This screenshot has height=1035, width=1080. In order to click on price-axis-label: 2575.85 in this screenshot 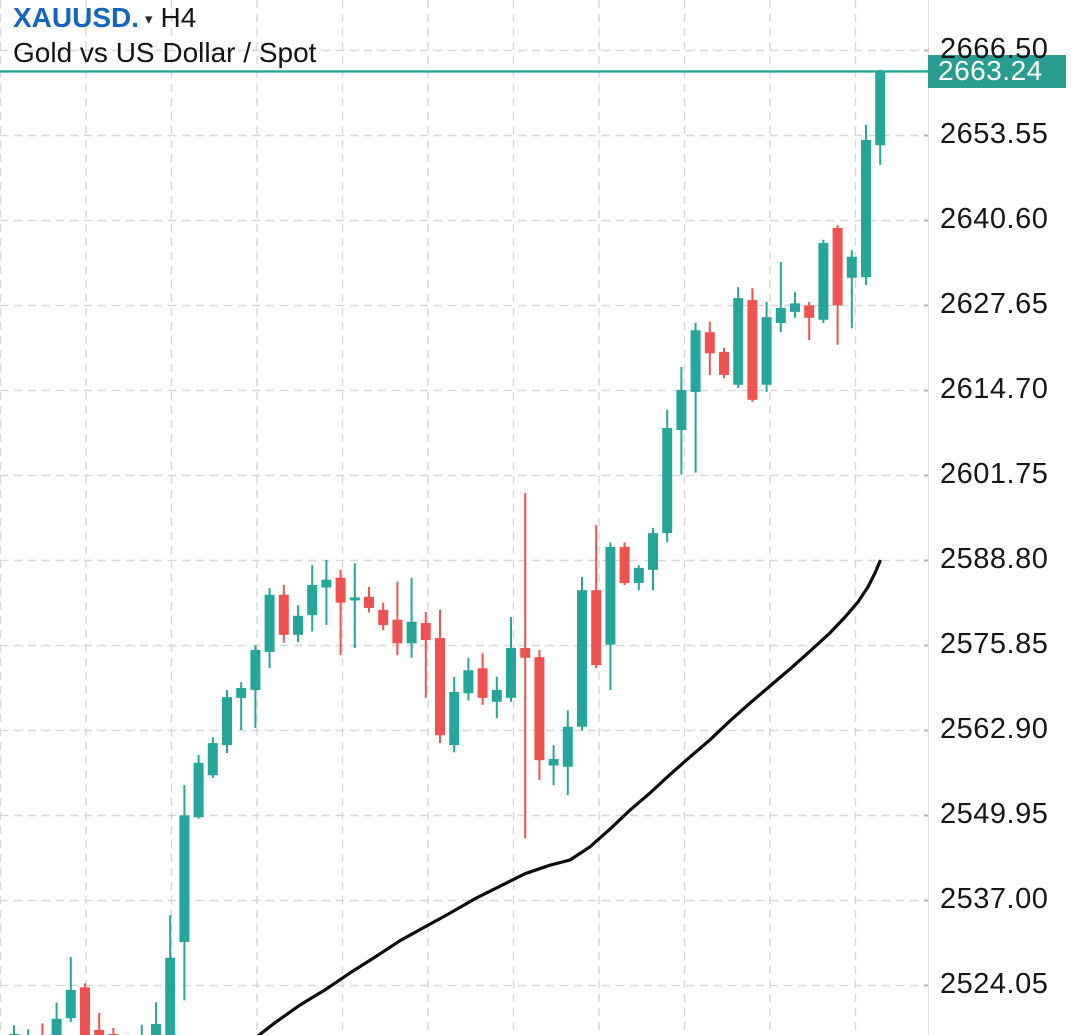, I will do `click(994, 643)`.